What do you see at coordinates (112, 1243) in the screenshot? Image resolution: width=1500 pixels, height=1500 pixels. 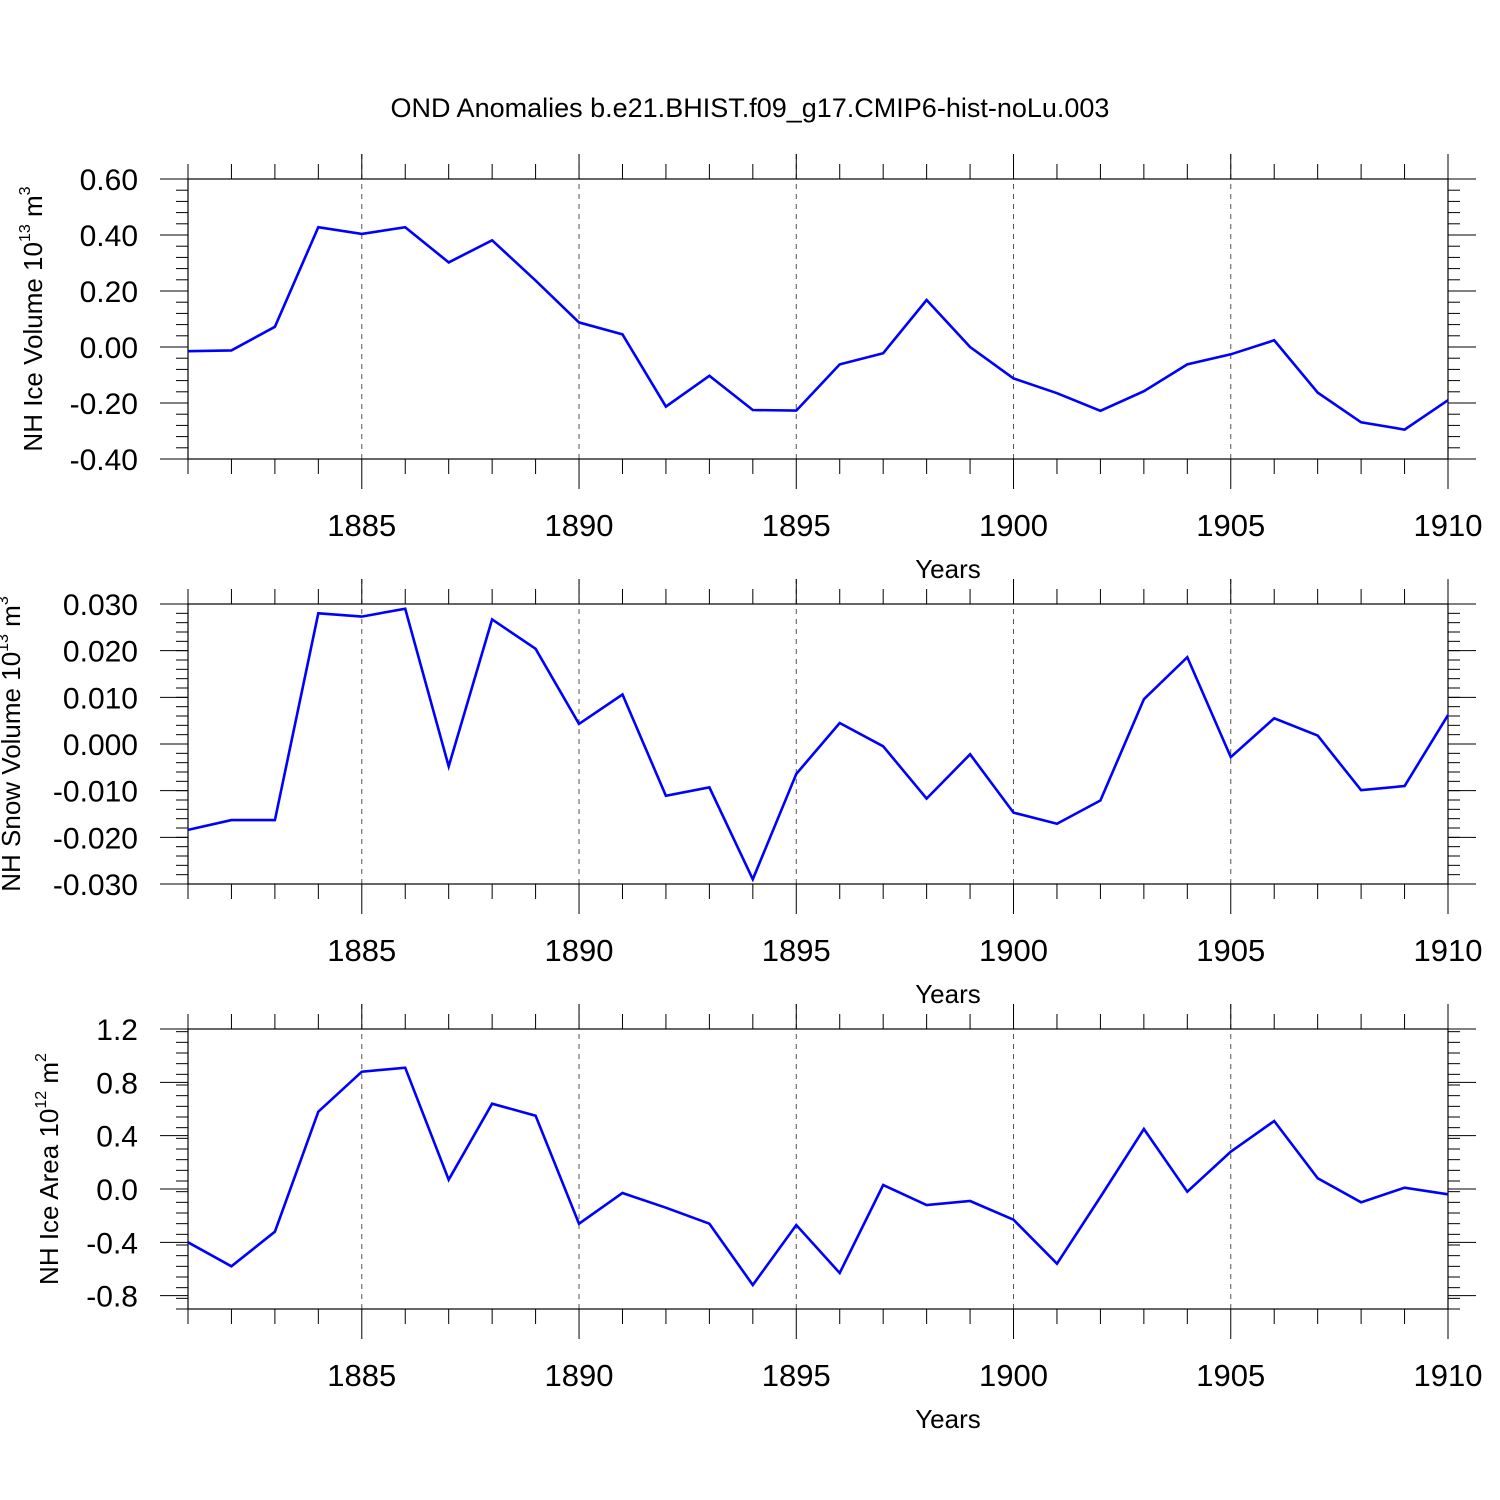 I see `y-tick-label: -0.4` at bounding box center [112, 1243].